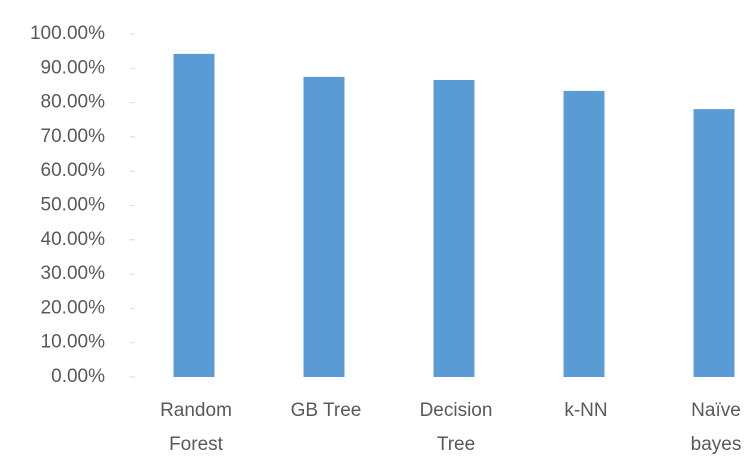 The width and height of the screenshot is (750, 457). What do you see at coordinates (73, 205) in the screenshot?
I see `y-tick-label: 50.00%` at bounding box center [73, 205].